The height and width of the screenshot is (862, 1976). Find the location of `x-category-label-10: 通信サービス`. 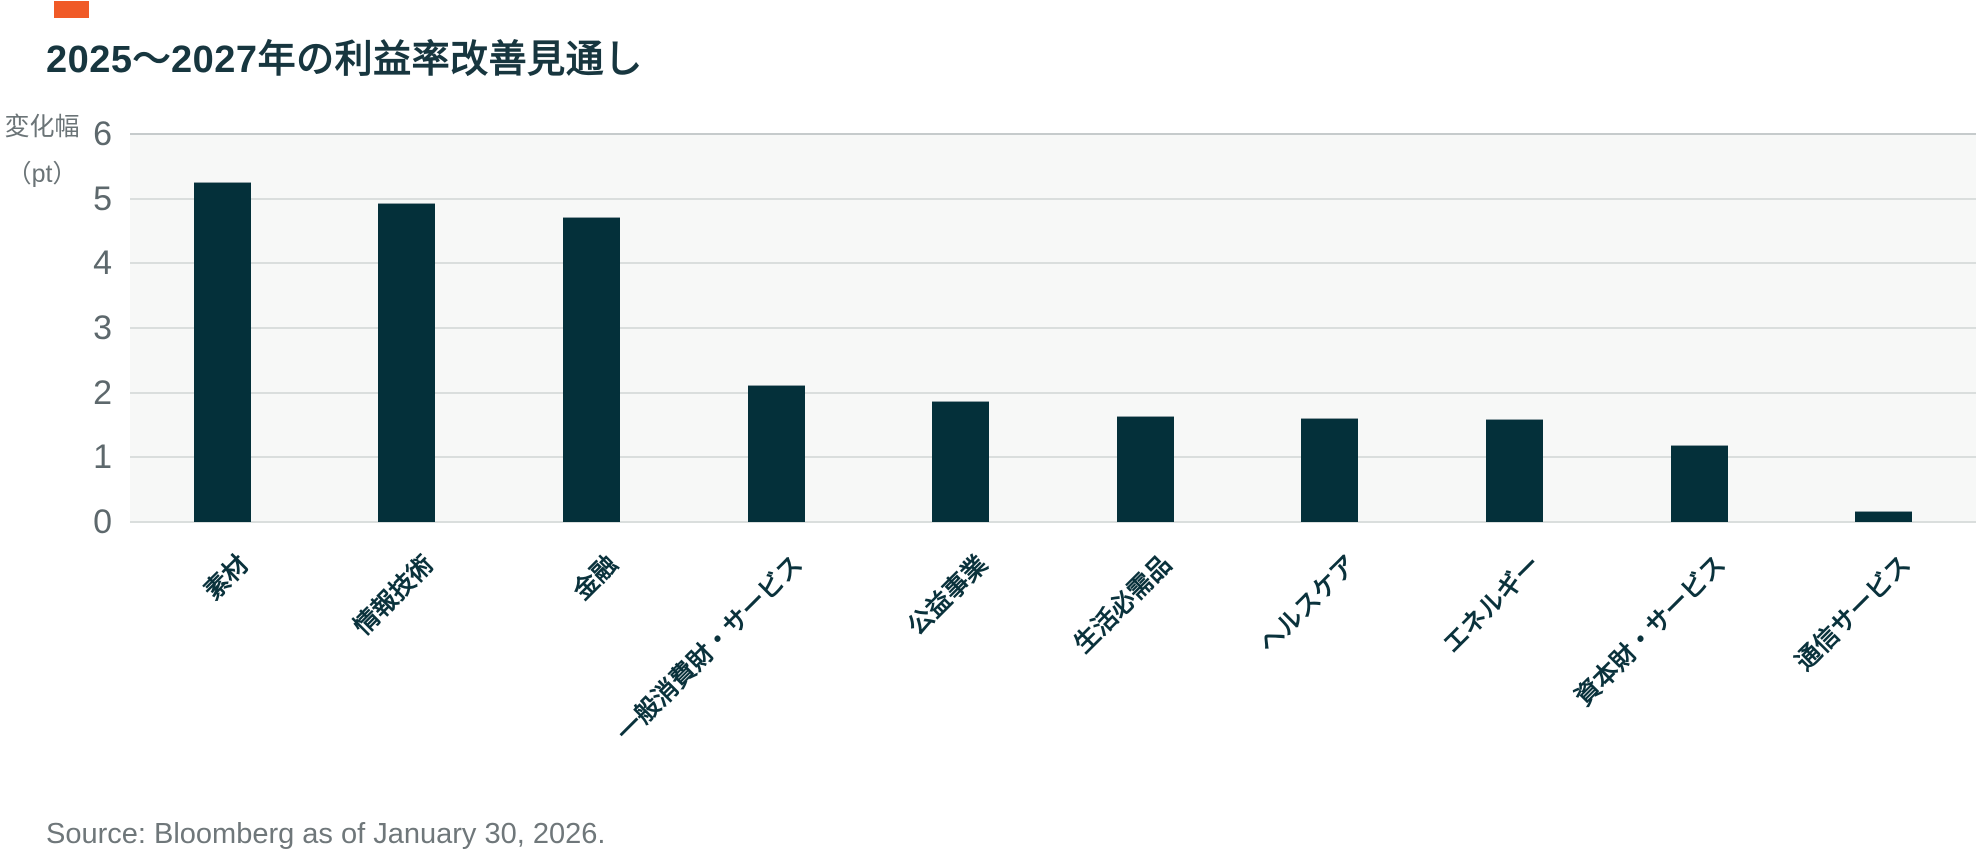

x-category-label-10: 通信サービス is located at coordinates (1852, 613).